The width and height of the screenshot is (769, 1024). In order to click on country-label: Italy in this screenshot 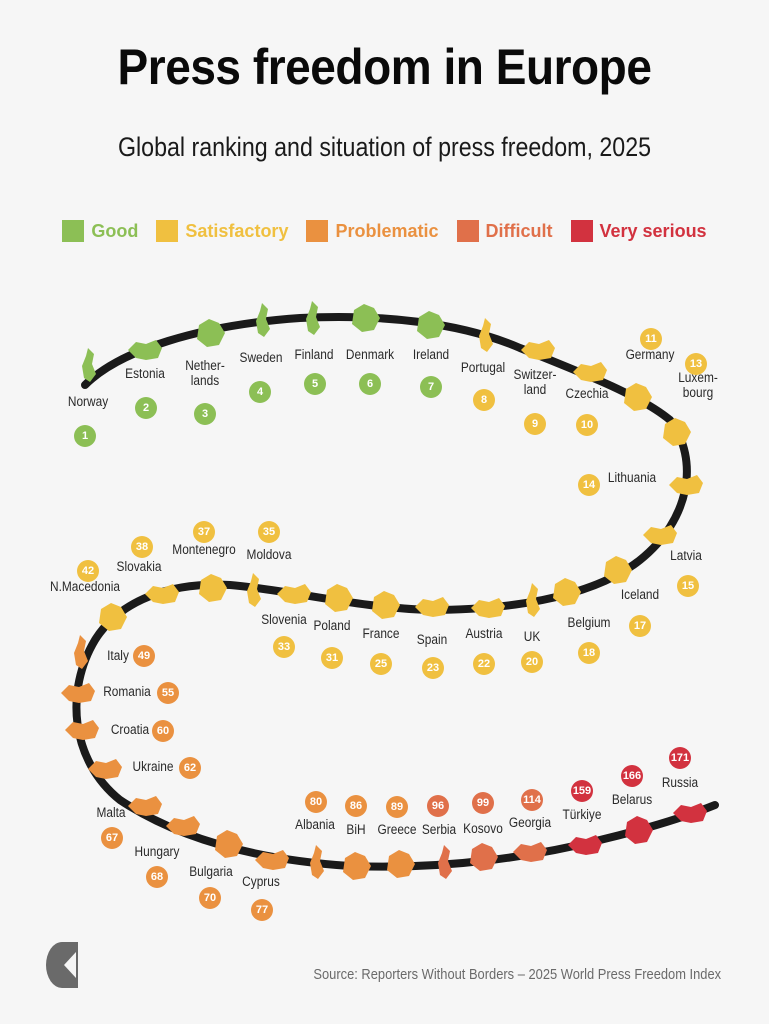, I will do `click(118, 655)`.